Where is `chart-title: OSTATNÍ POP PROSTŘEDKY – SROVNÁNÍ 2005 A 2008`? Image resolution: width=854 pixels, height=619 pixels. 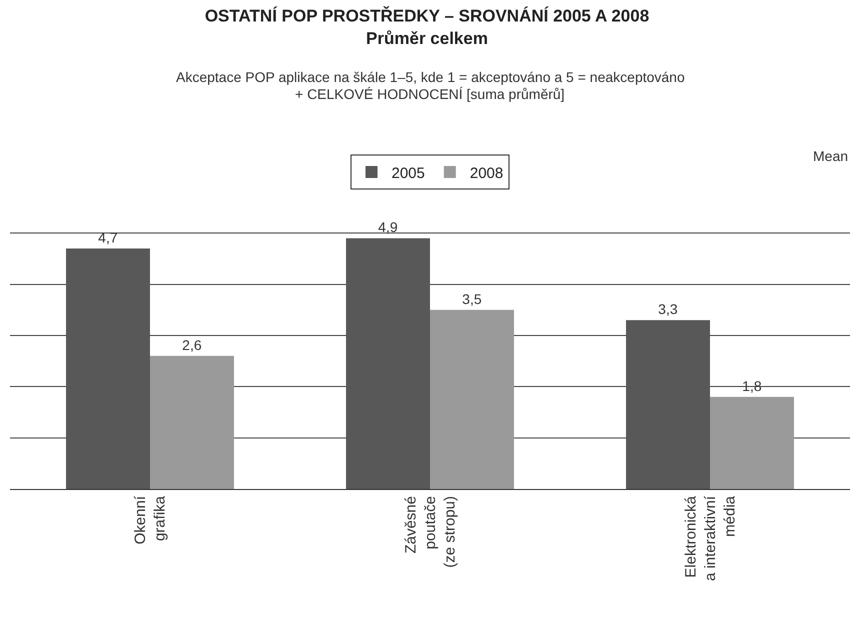
chart-title: OSTATNÍ POP PROSTŘEDKY – SROVNÁNÍ 2005 A 2008 is located at coordinates (427, 16).